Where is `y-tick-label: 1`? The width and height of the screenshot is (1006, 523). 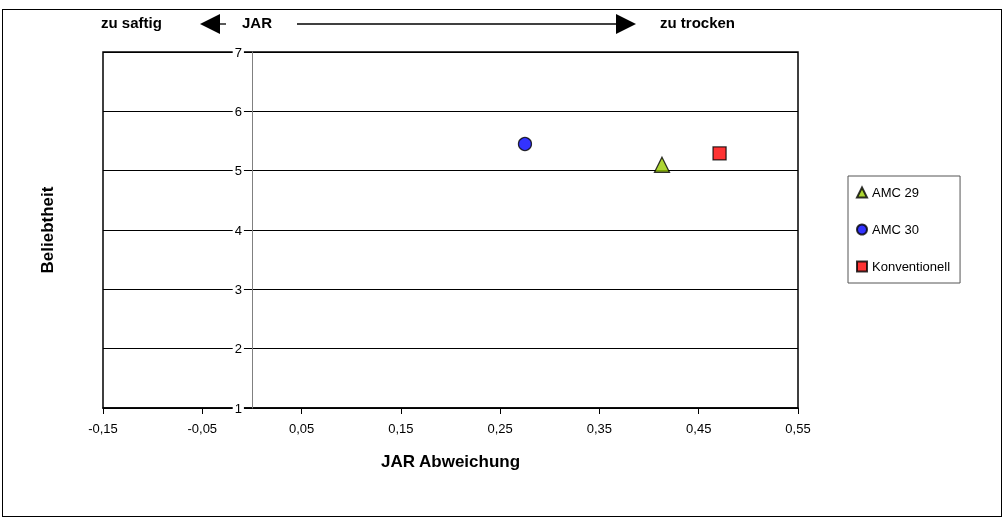
y-tick-label: 1 is located at coordinates (238, 408).